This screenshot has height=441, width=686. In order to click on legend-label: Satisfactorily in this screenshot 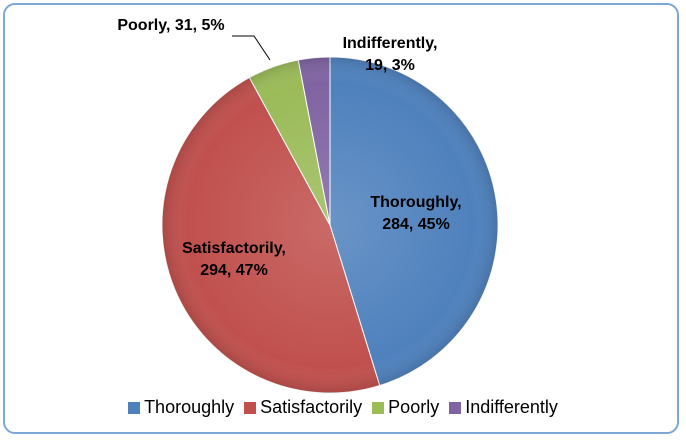, I will do `click(311, 407)`.